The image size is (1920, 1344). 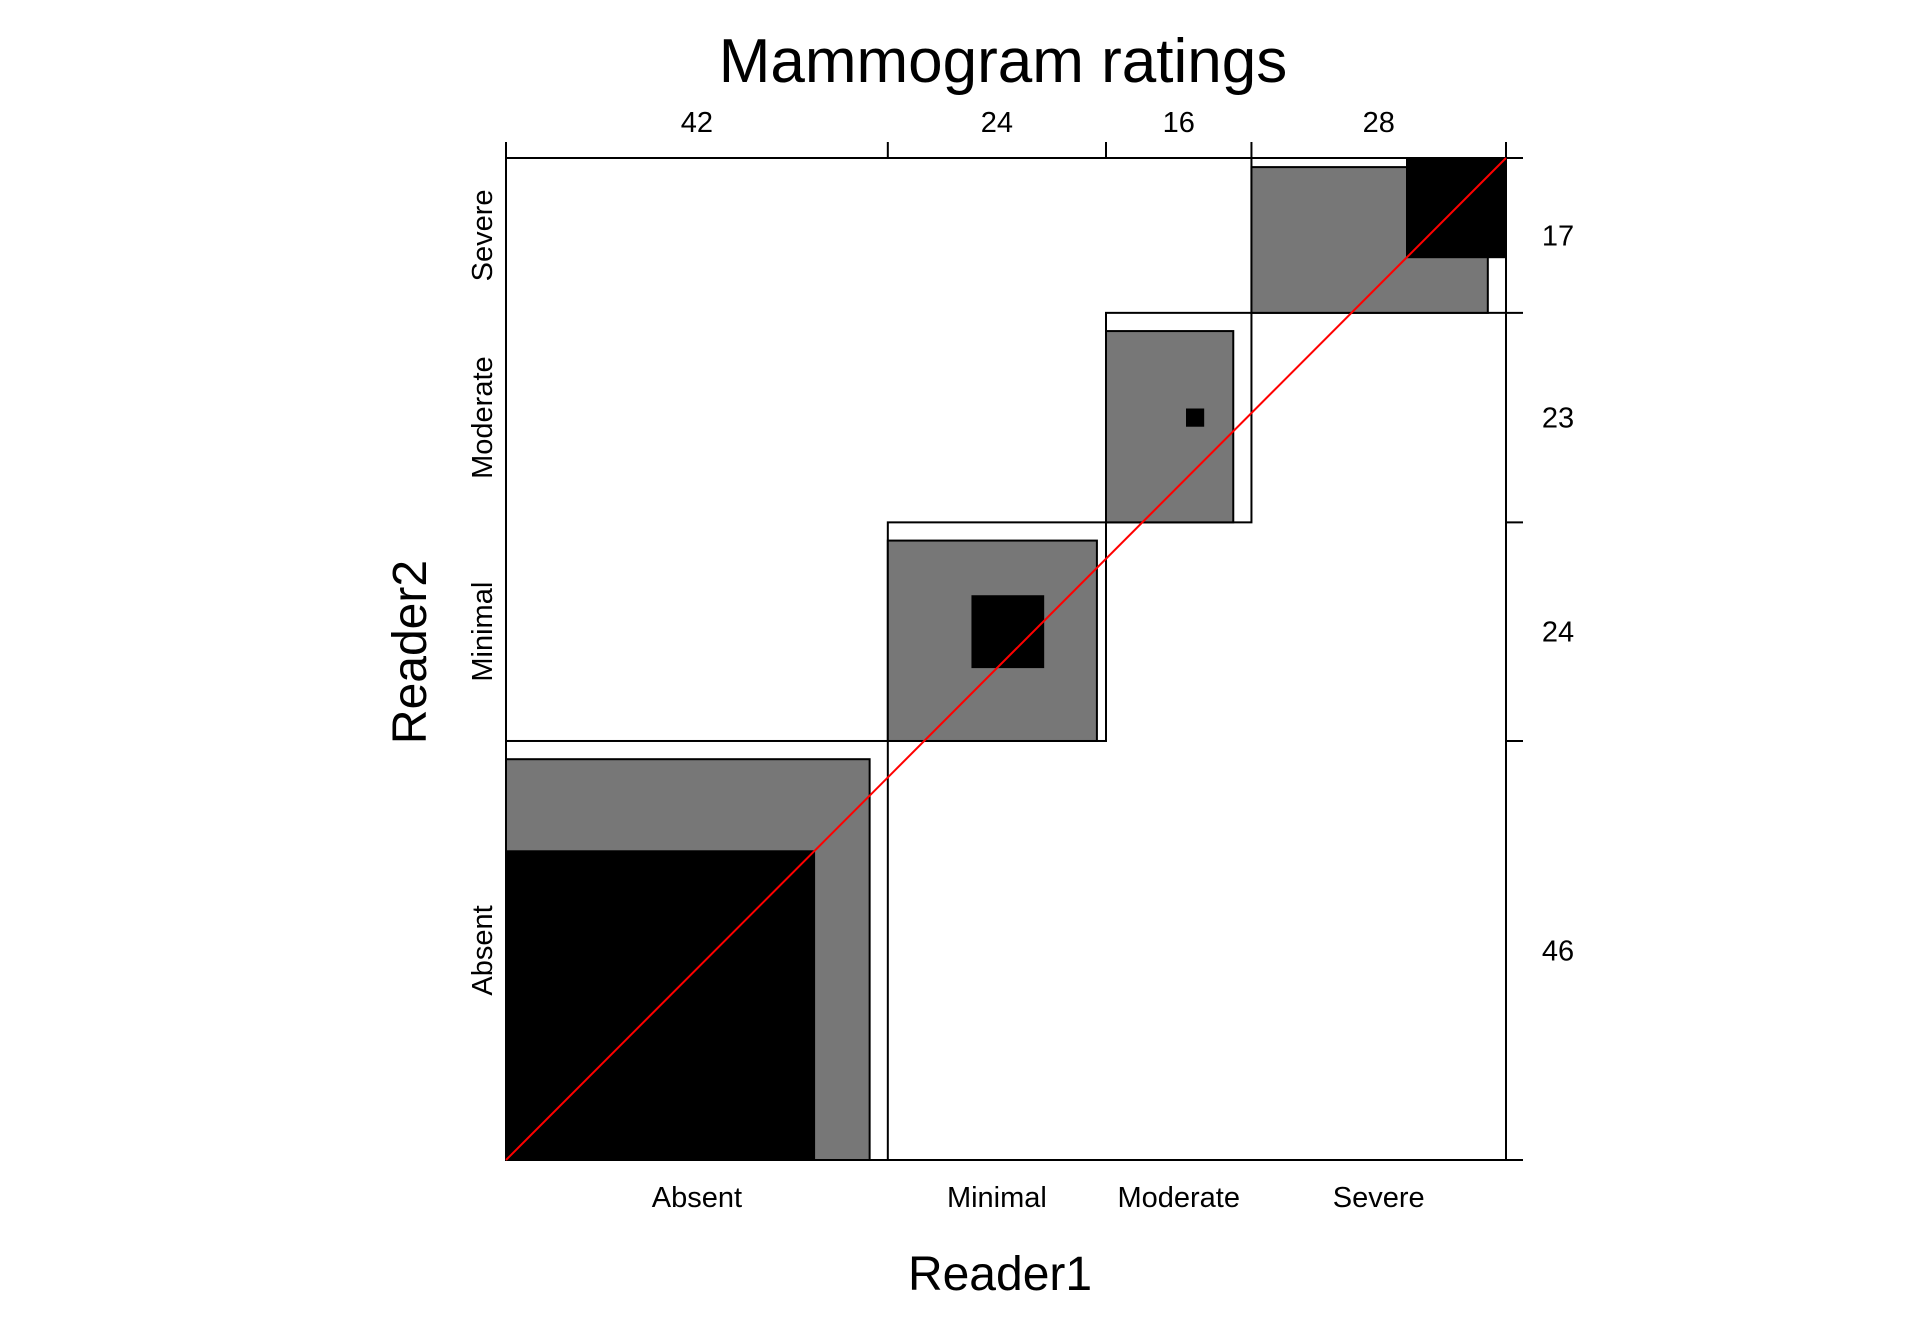 What do you see at coordinates (1558, 419) in the screenshot?
I see `col-total-label-2: 23` at bounding box center [1558, 419].